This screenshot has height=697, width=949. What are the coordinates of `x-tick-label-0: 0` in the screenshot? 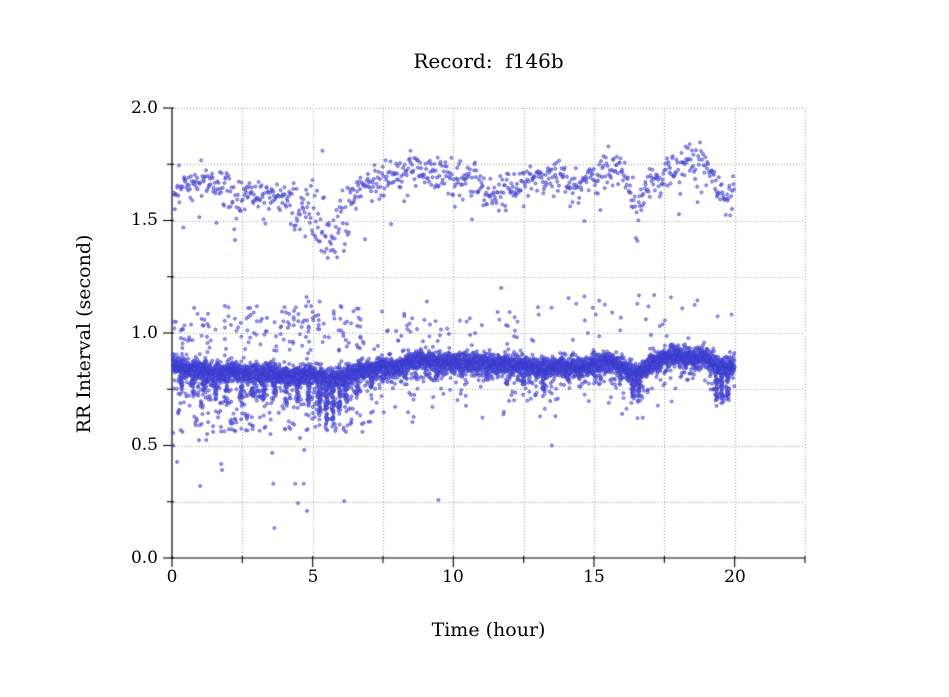 It's located at (172, 577).